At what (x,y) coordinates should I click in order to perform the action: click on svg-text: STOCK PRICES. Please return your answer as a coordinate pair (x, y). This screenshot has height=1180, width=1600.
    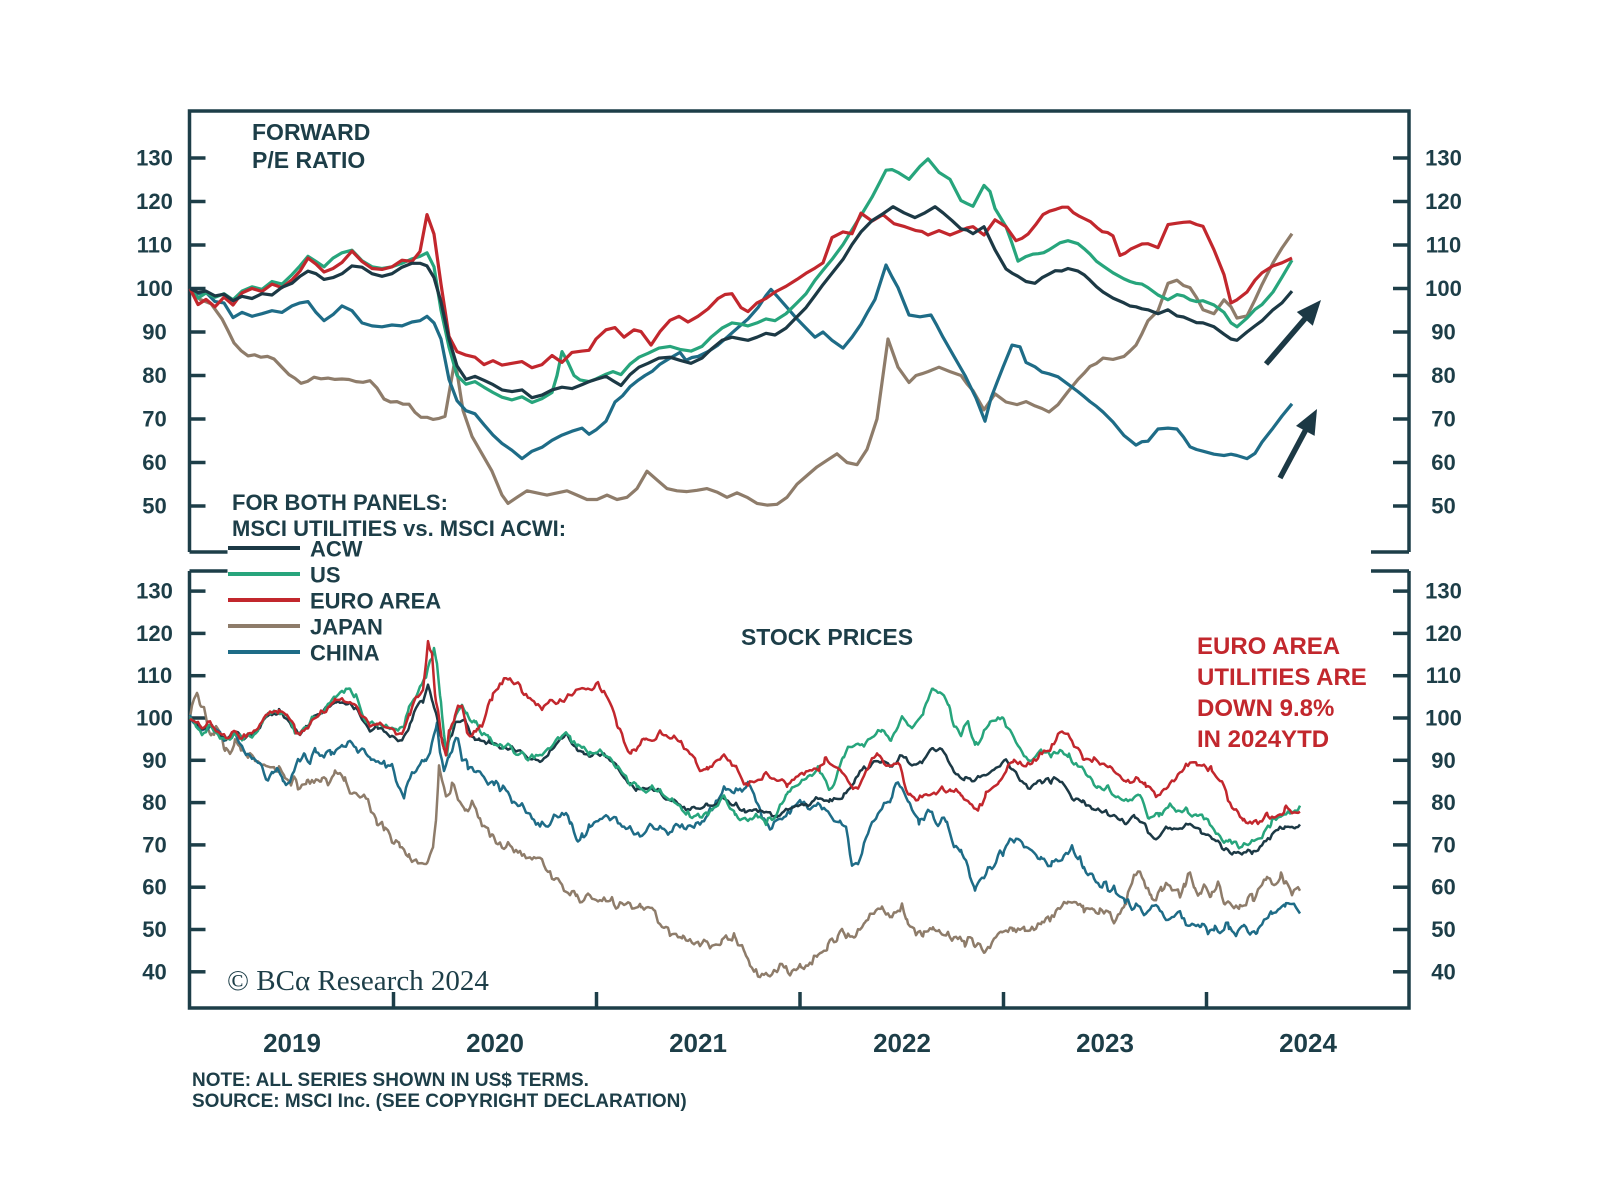
    Looking at the image, I should click on (827, 637).